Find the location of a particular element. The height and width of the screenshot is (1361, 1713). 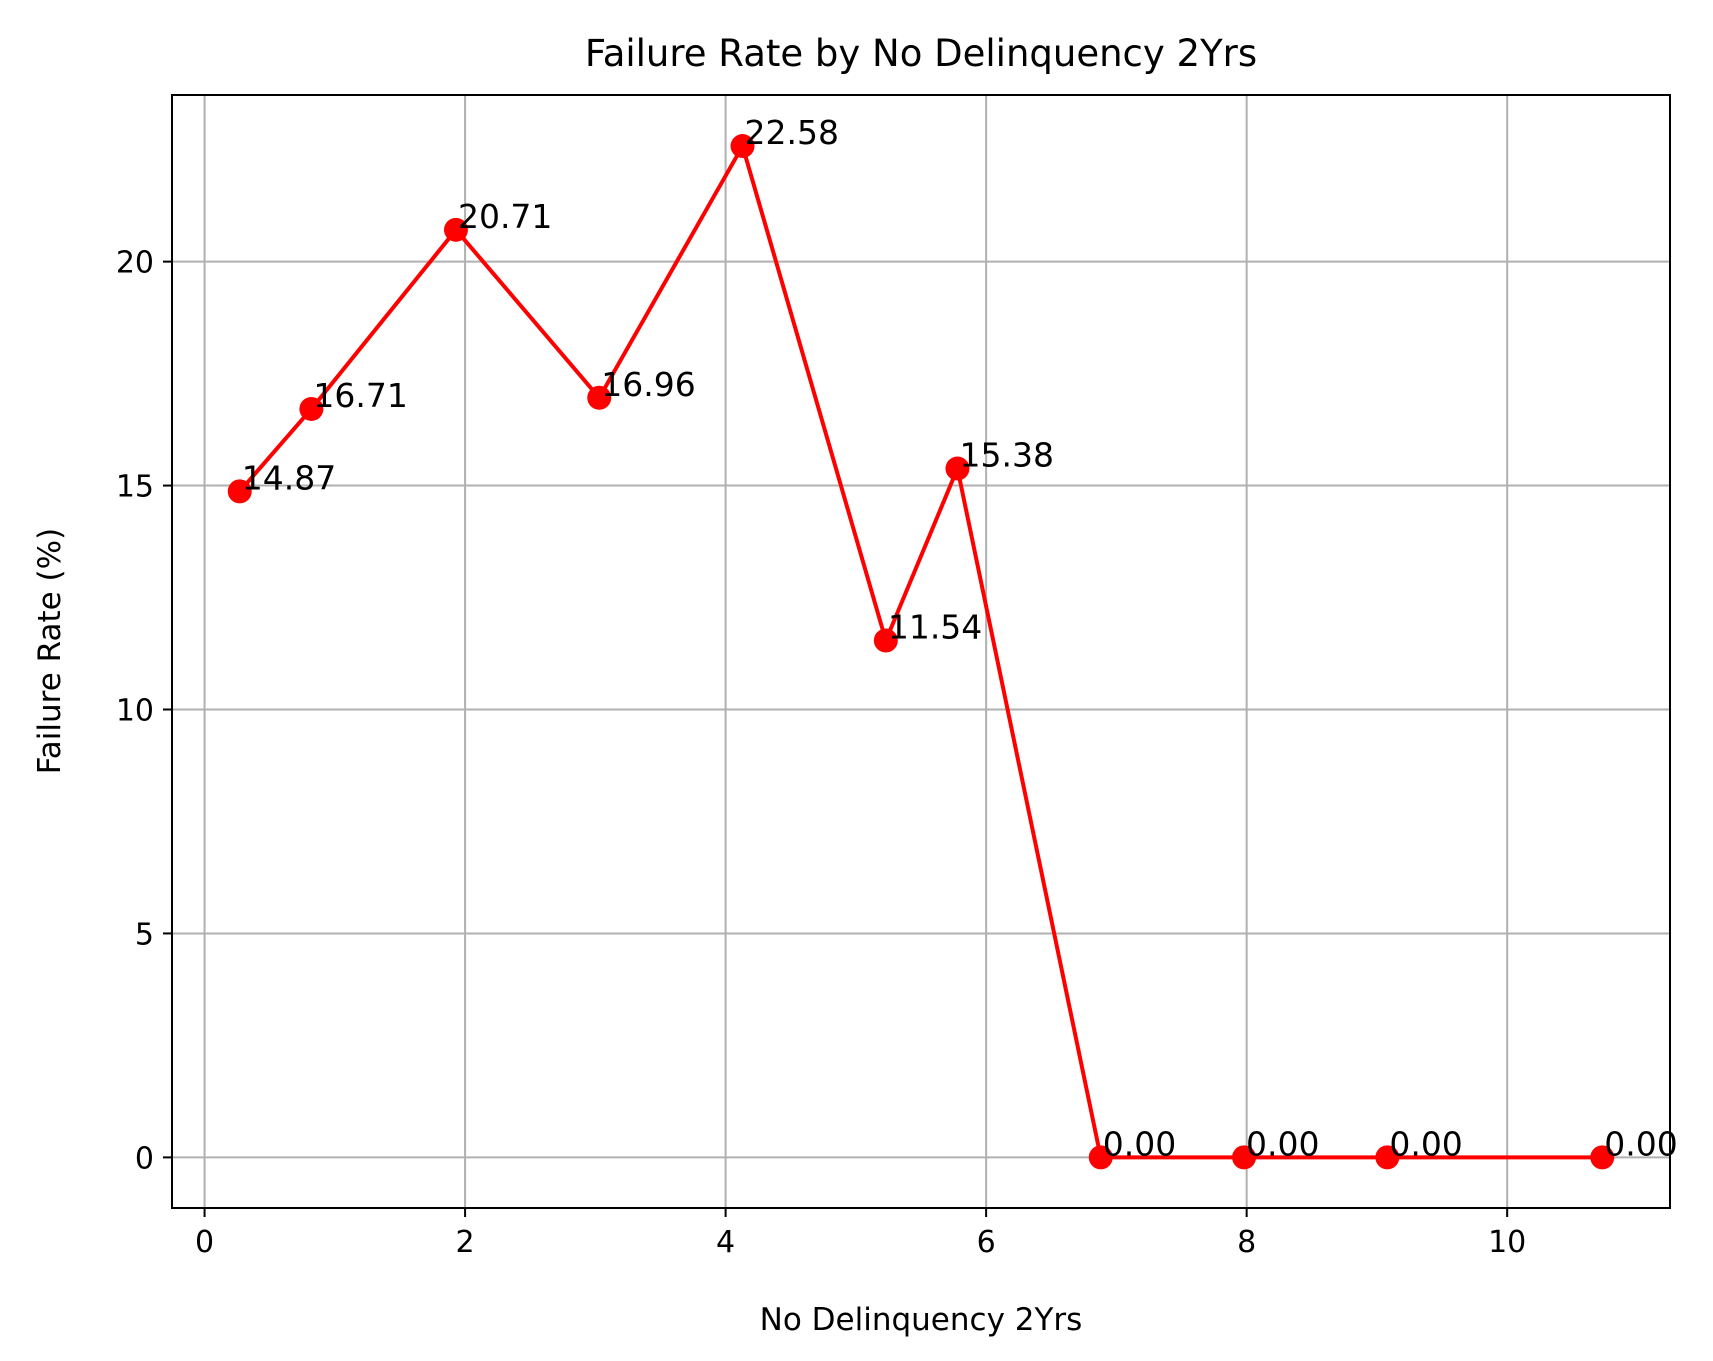

x-tick-label: 2 is located at coordinates (465, 1242).